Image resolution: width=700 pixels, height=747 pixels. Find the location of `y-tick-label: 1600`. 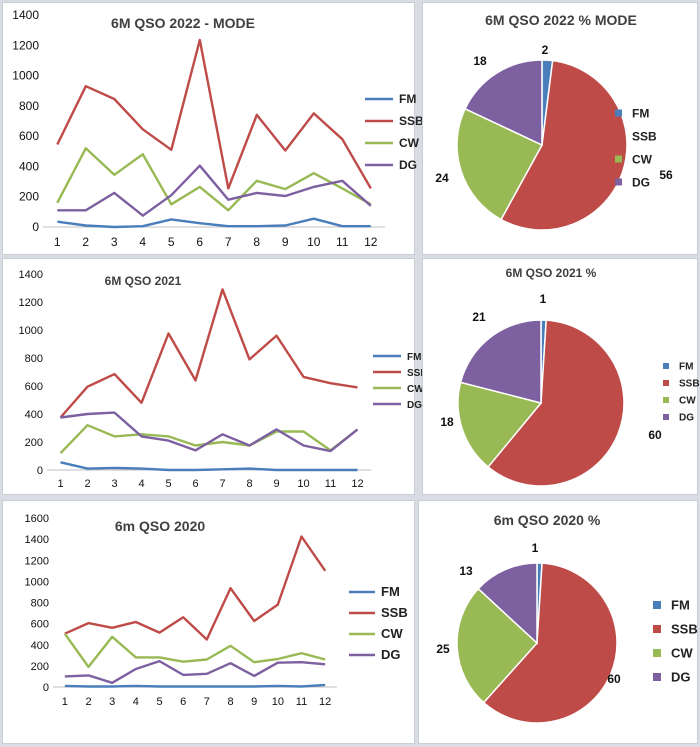

y-tick-label: 1600 is located at coordinates (37, 519).